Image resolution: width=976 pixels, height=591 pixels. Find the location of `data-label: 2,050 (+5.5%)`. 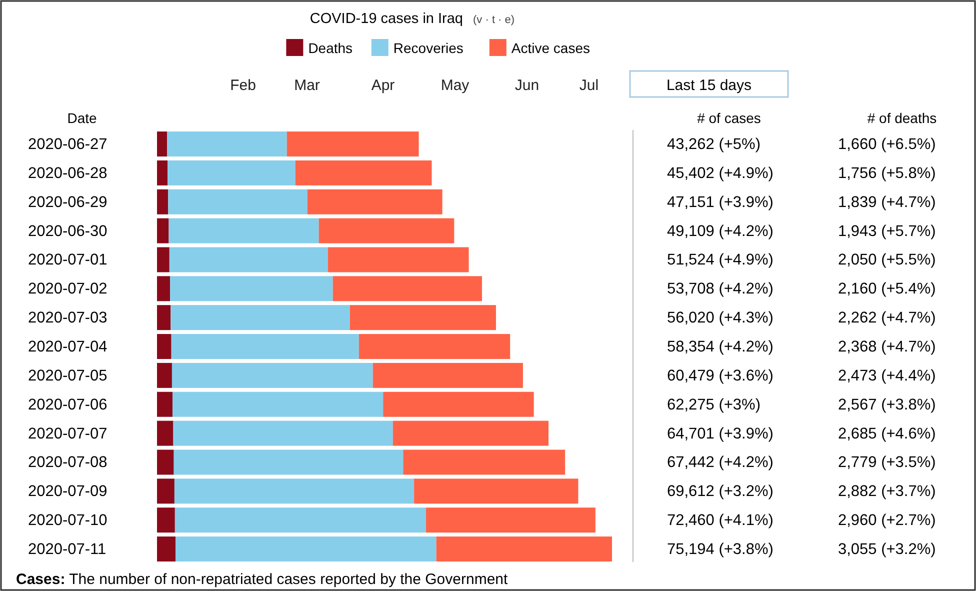

data-label: 2,050 (+5.5%) is located at coordinates (887, 260).